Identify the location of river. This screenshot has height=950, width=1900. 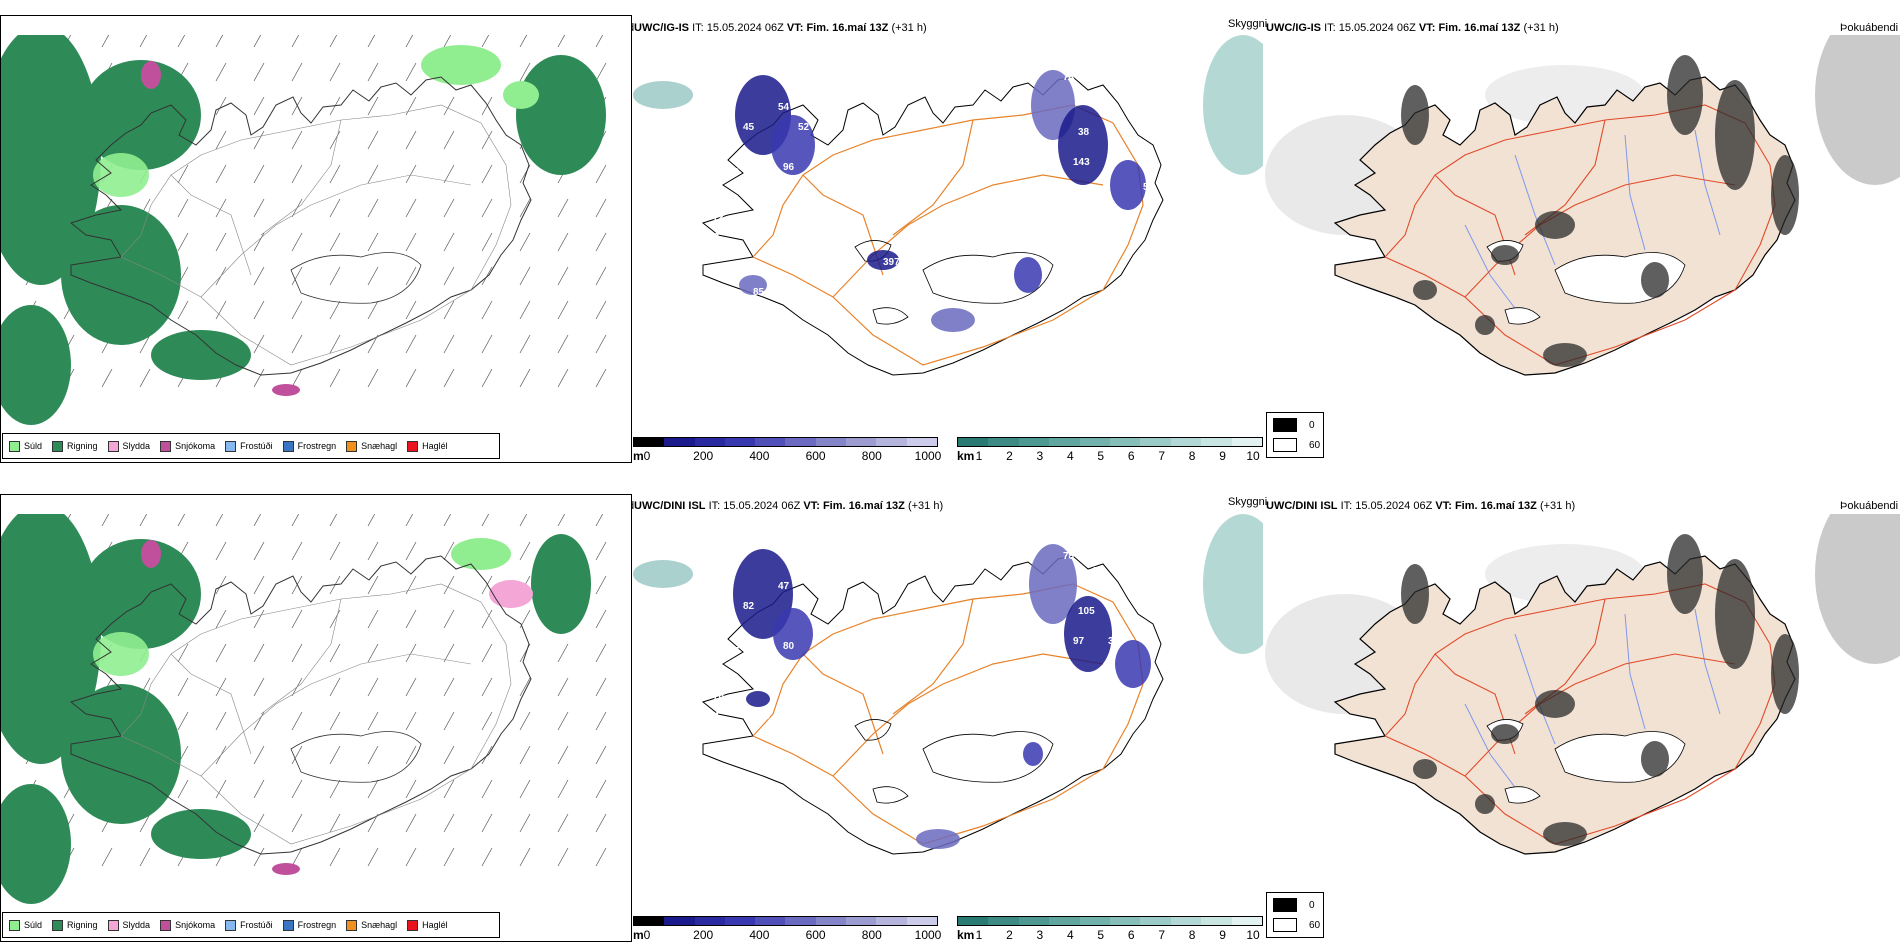
(1492, 270).